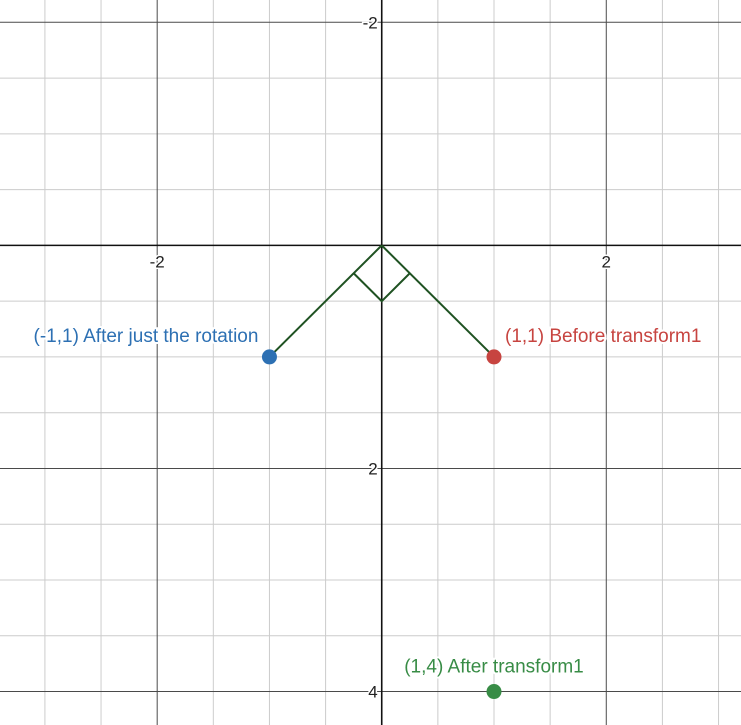  I want to click on right-angle-marker-line, so click(381, 287).